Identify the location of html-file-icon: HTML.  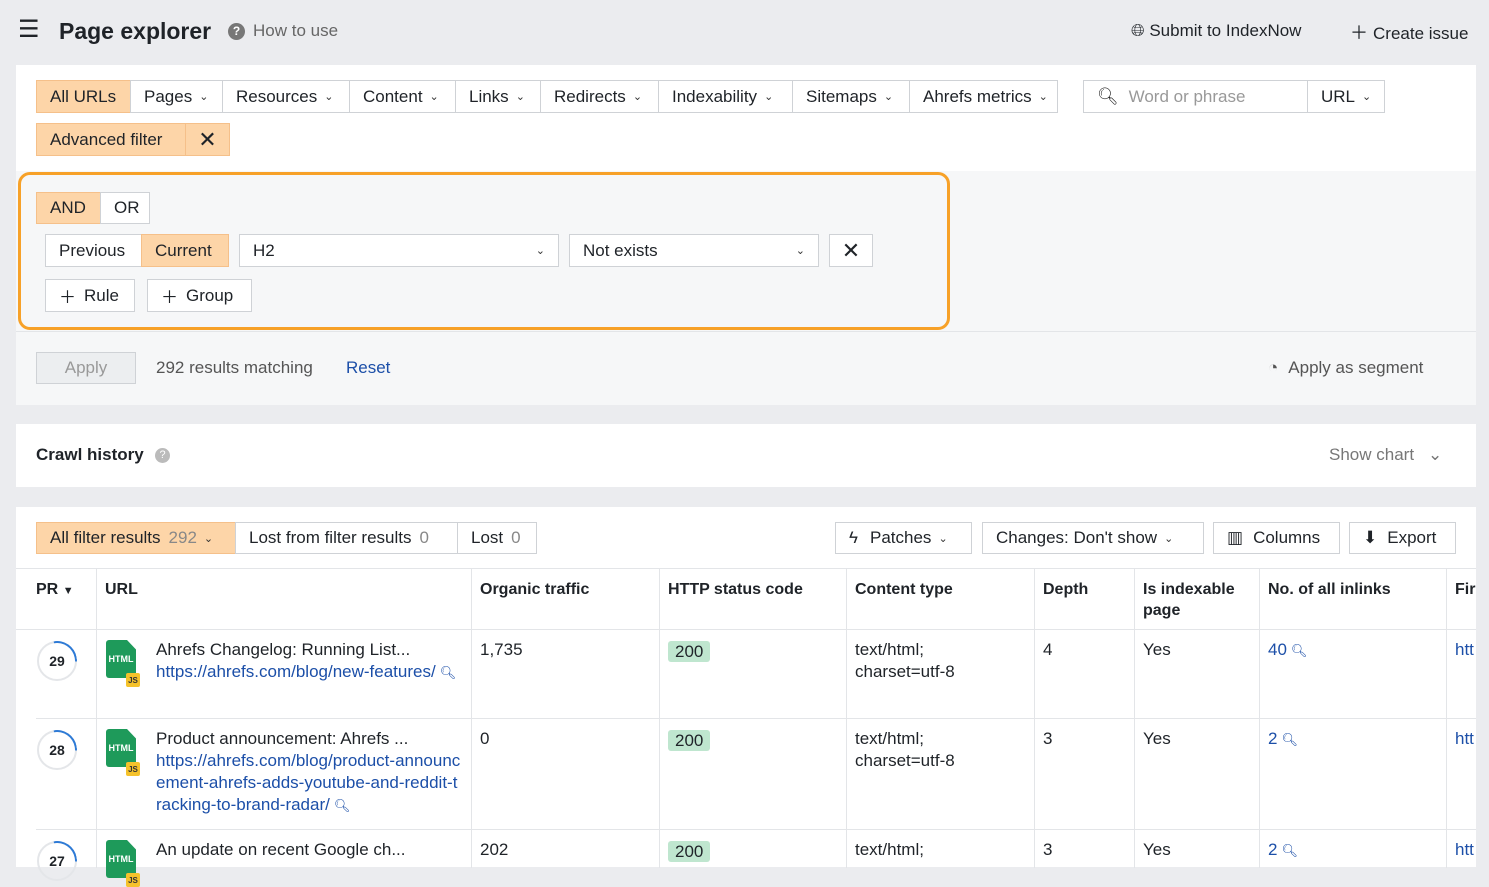
(121, 748).